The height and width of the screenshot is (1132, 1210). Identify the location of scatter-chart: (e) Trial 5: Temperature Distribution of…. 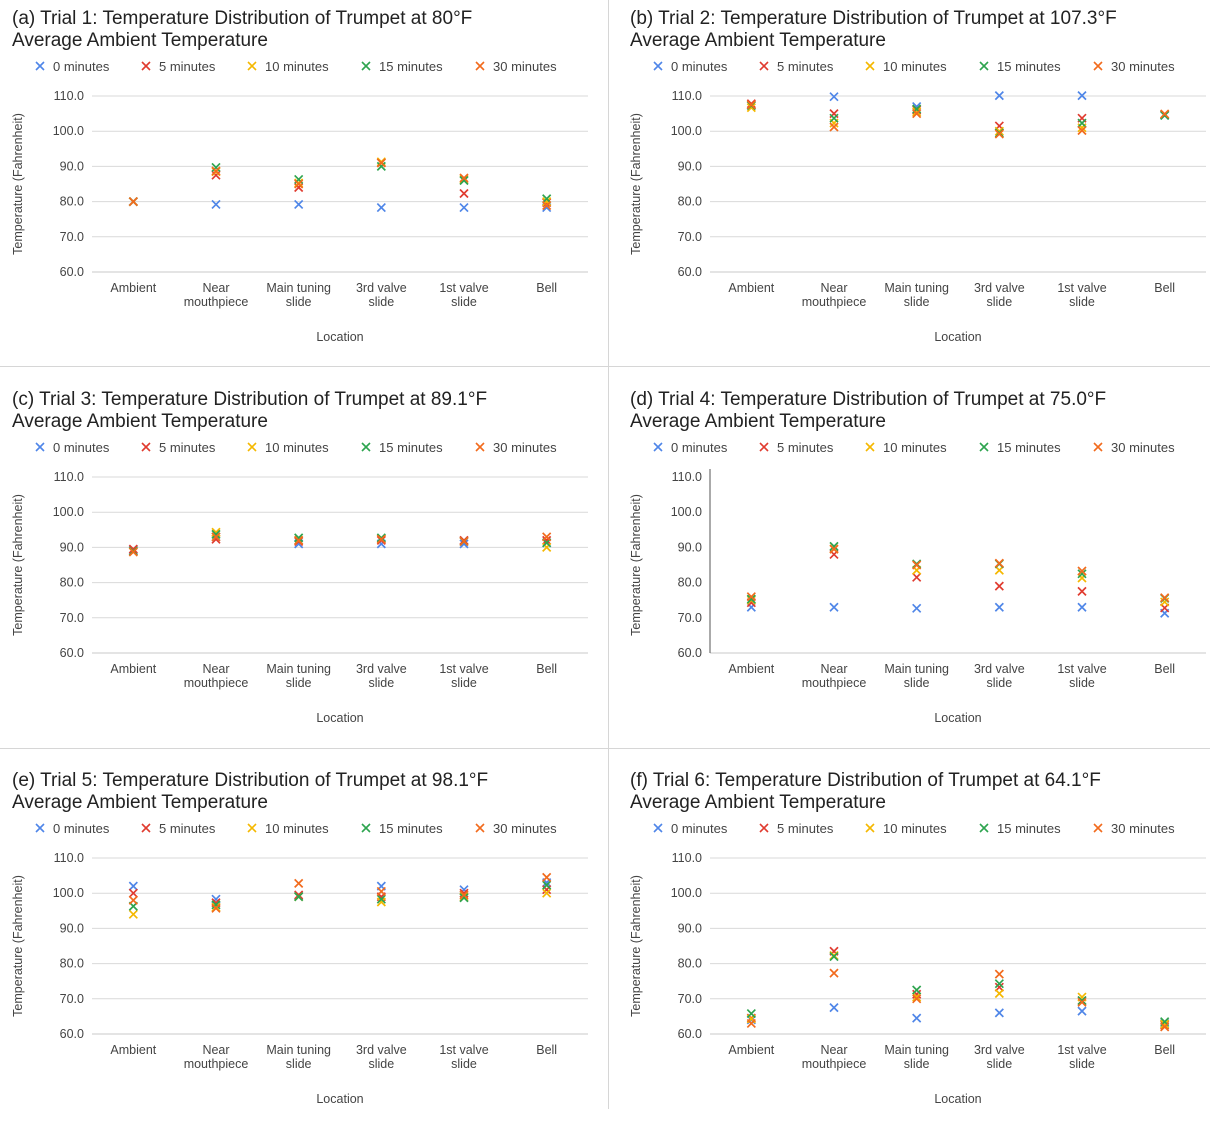
(299, 938).